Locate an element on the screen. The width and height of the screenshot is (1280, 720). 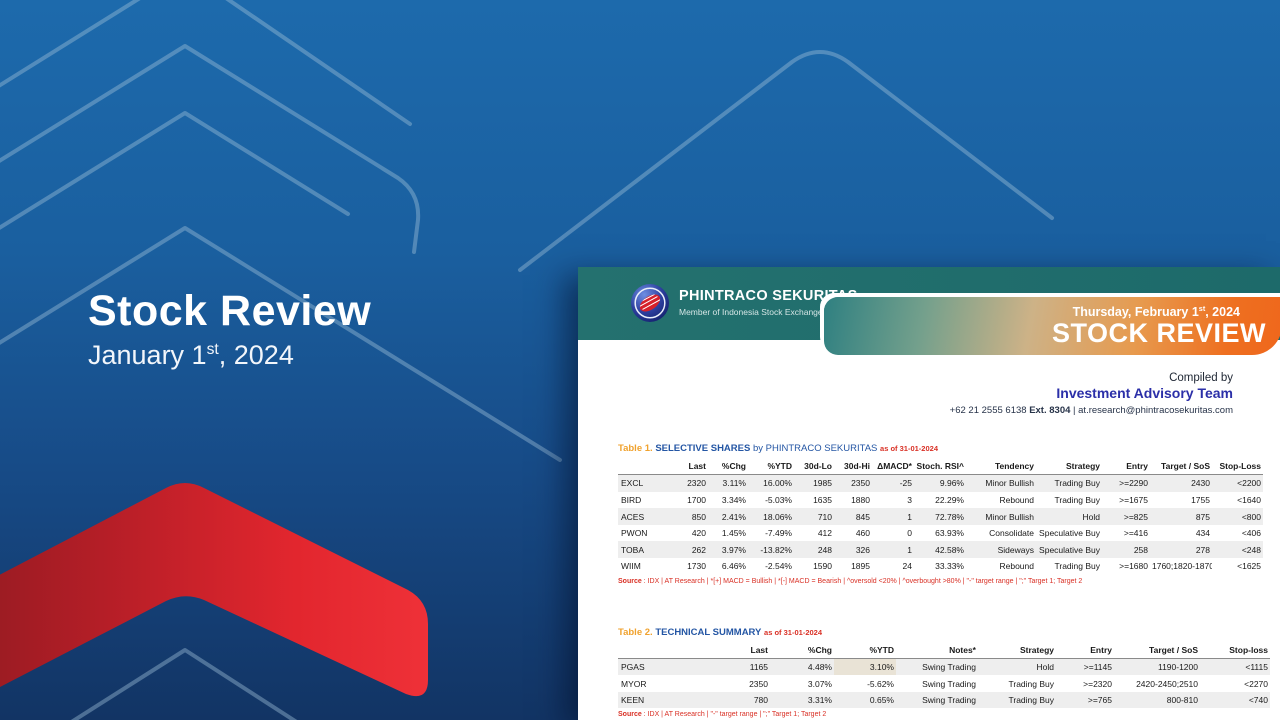
table-cell: Consolidate is located at coordinates (1011, 533).